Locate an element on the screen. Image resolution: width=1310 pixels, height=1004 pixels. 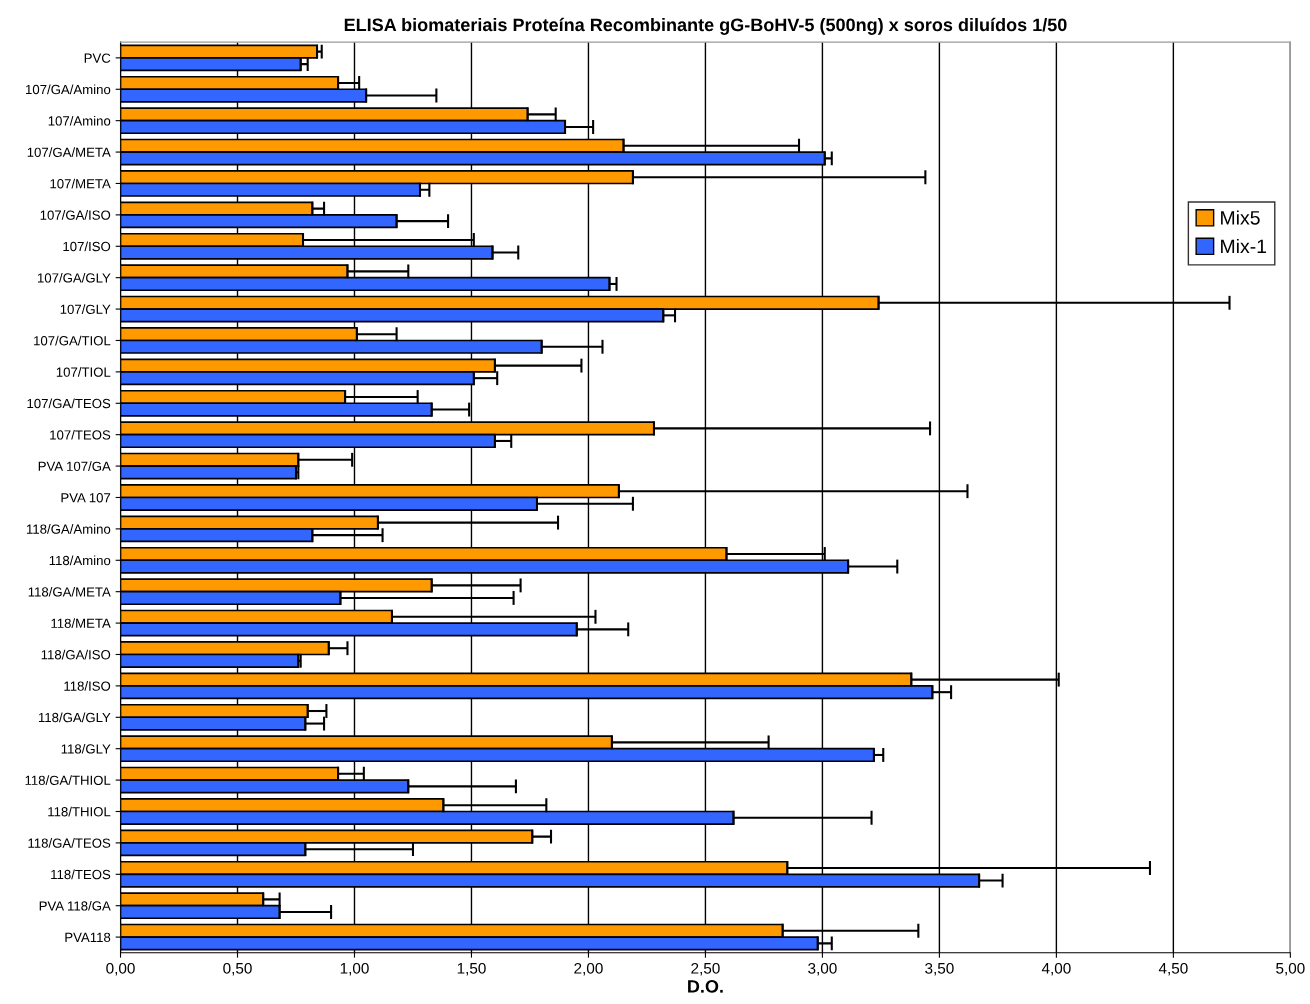
y-tick-label: 107/TEOS is located at coordinates (80, 434).